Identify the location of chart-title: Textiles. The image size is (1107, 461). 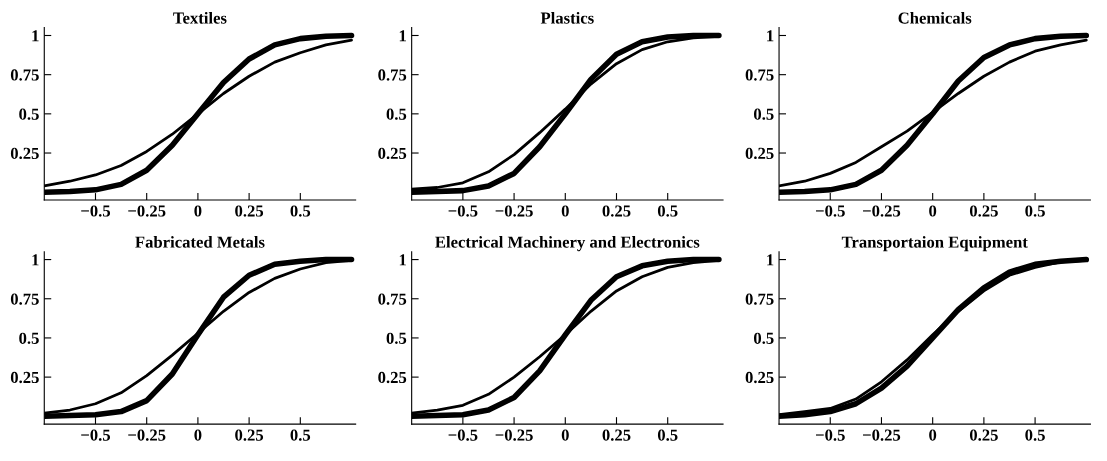
(200, 17).